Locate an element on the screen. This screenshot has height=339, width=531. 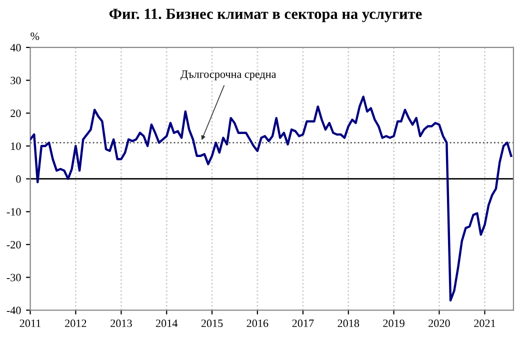
y-tick-label: -20 is located at coordinates (13, 244).